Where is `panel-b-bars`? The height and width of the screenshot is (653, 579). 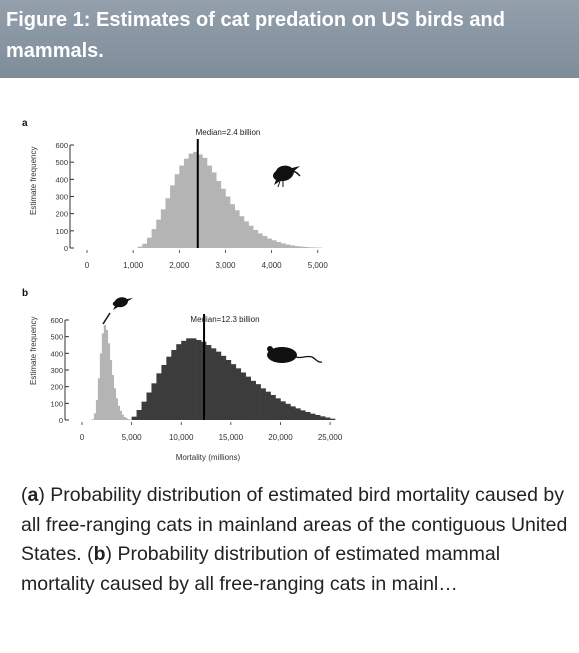 panel-b-bars is located at coordinates (213, 372).